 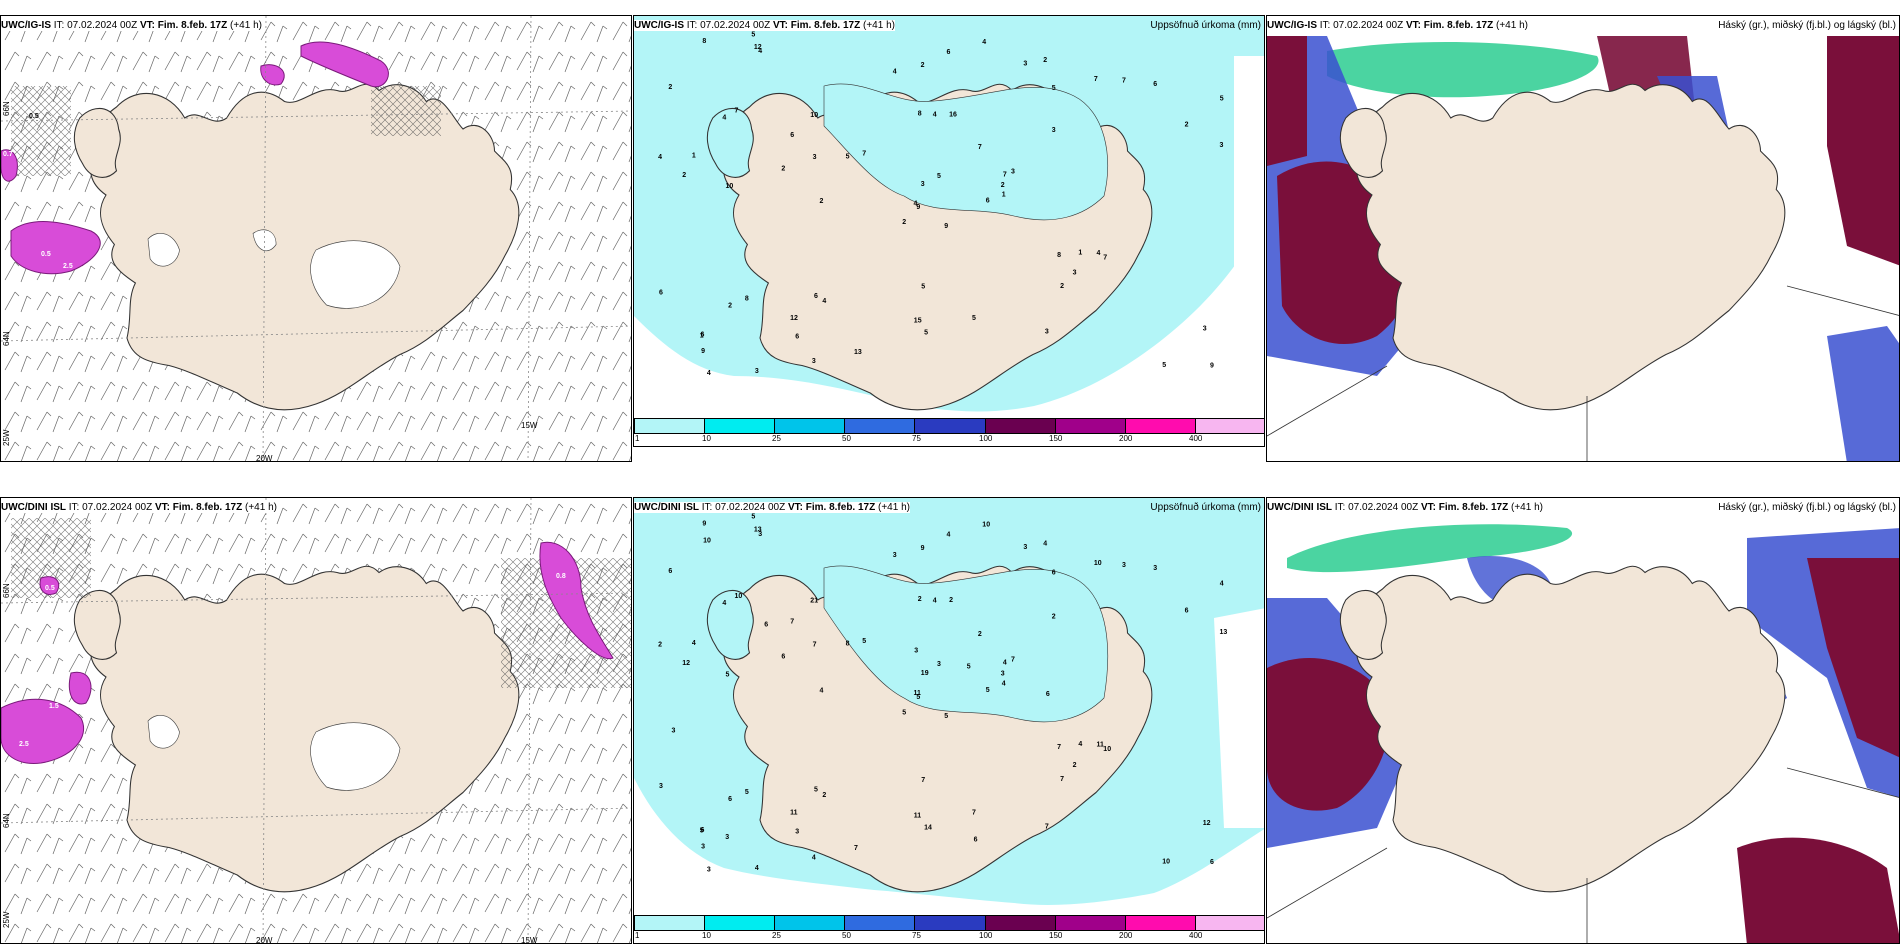 I want to click on precip-legend, so click(x=949, y=923).